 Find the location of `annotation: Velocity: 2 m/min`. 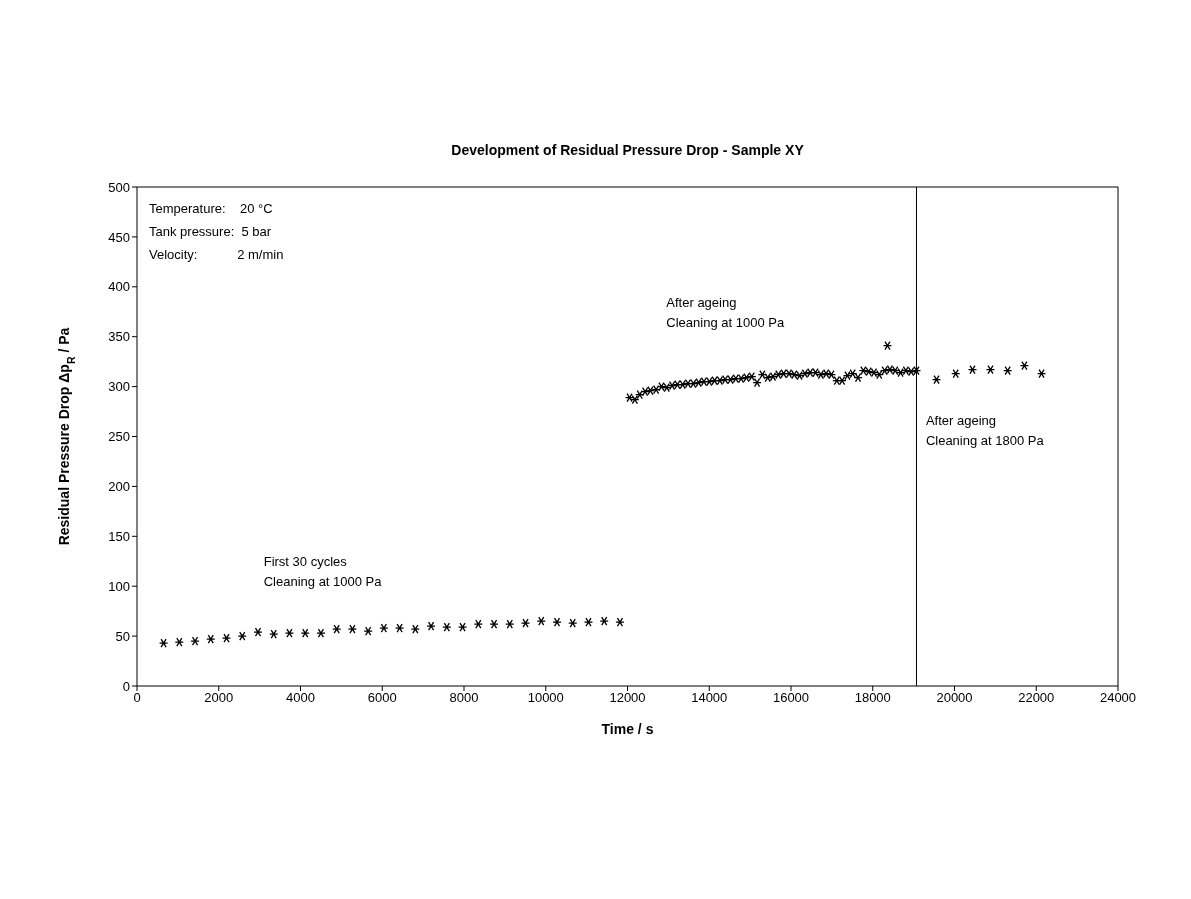

annotation: Velocity: 2 m/min is located at coordinates (216, 254).